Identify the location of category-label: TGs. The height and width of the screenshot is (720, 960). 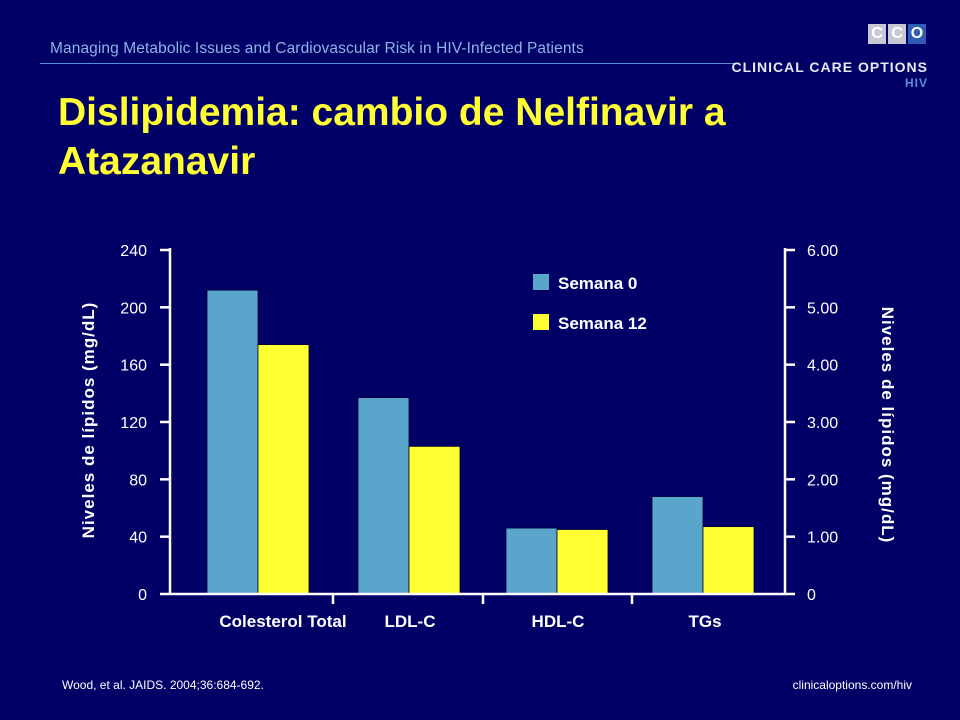
(704, 621).